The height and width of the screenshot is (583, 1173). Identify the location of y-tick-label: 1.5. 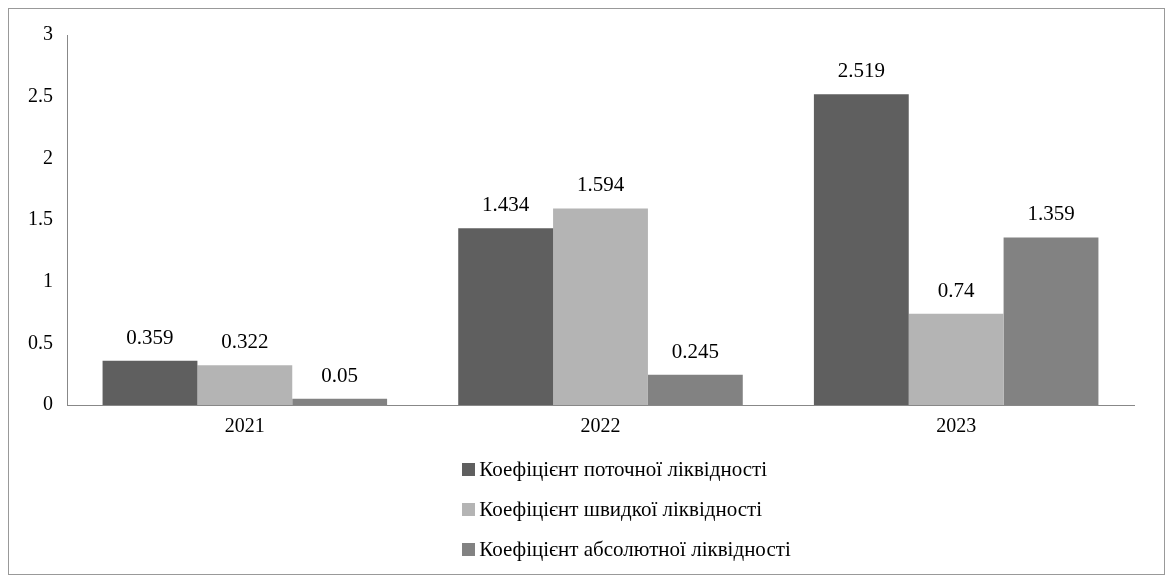
(40, 218).